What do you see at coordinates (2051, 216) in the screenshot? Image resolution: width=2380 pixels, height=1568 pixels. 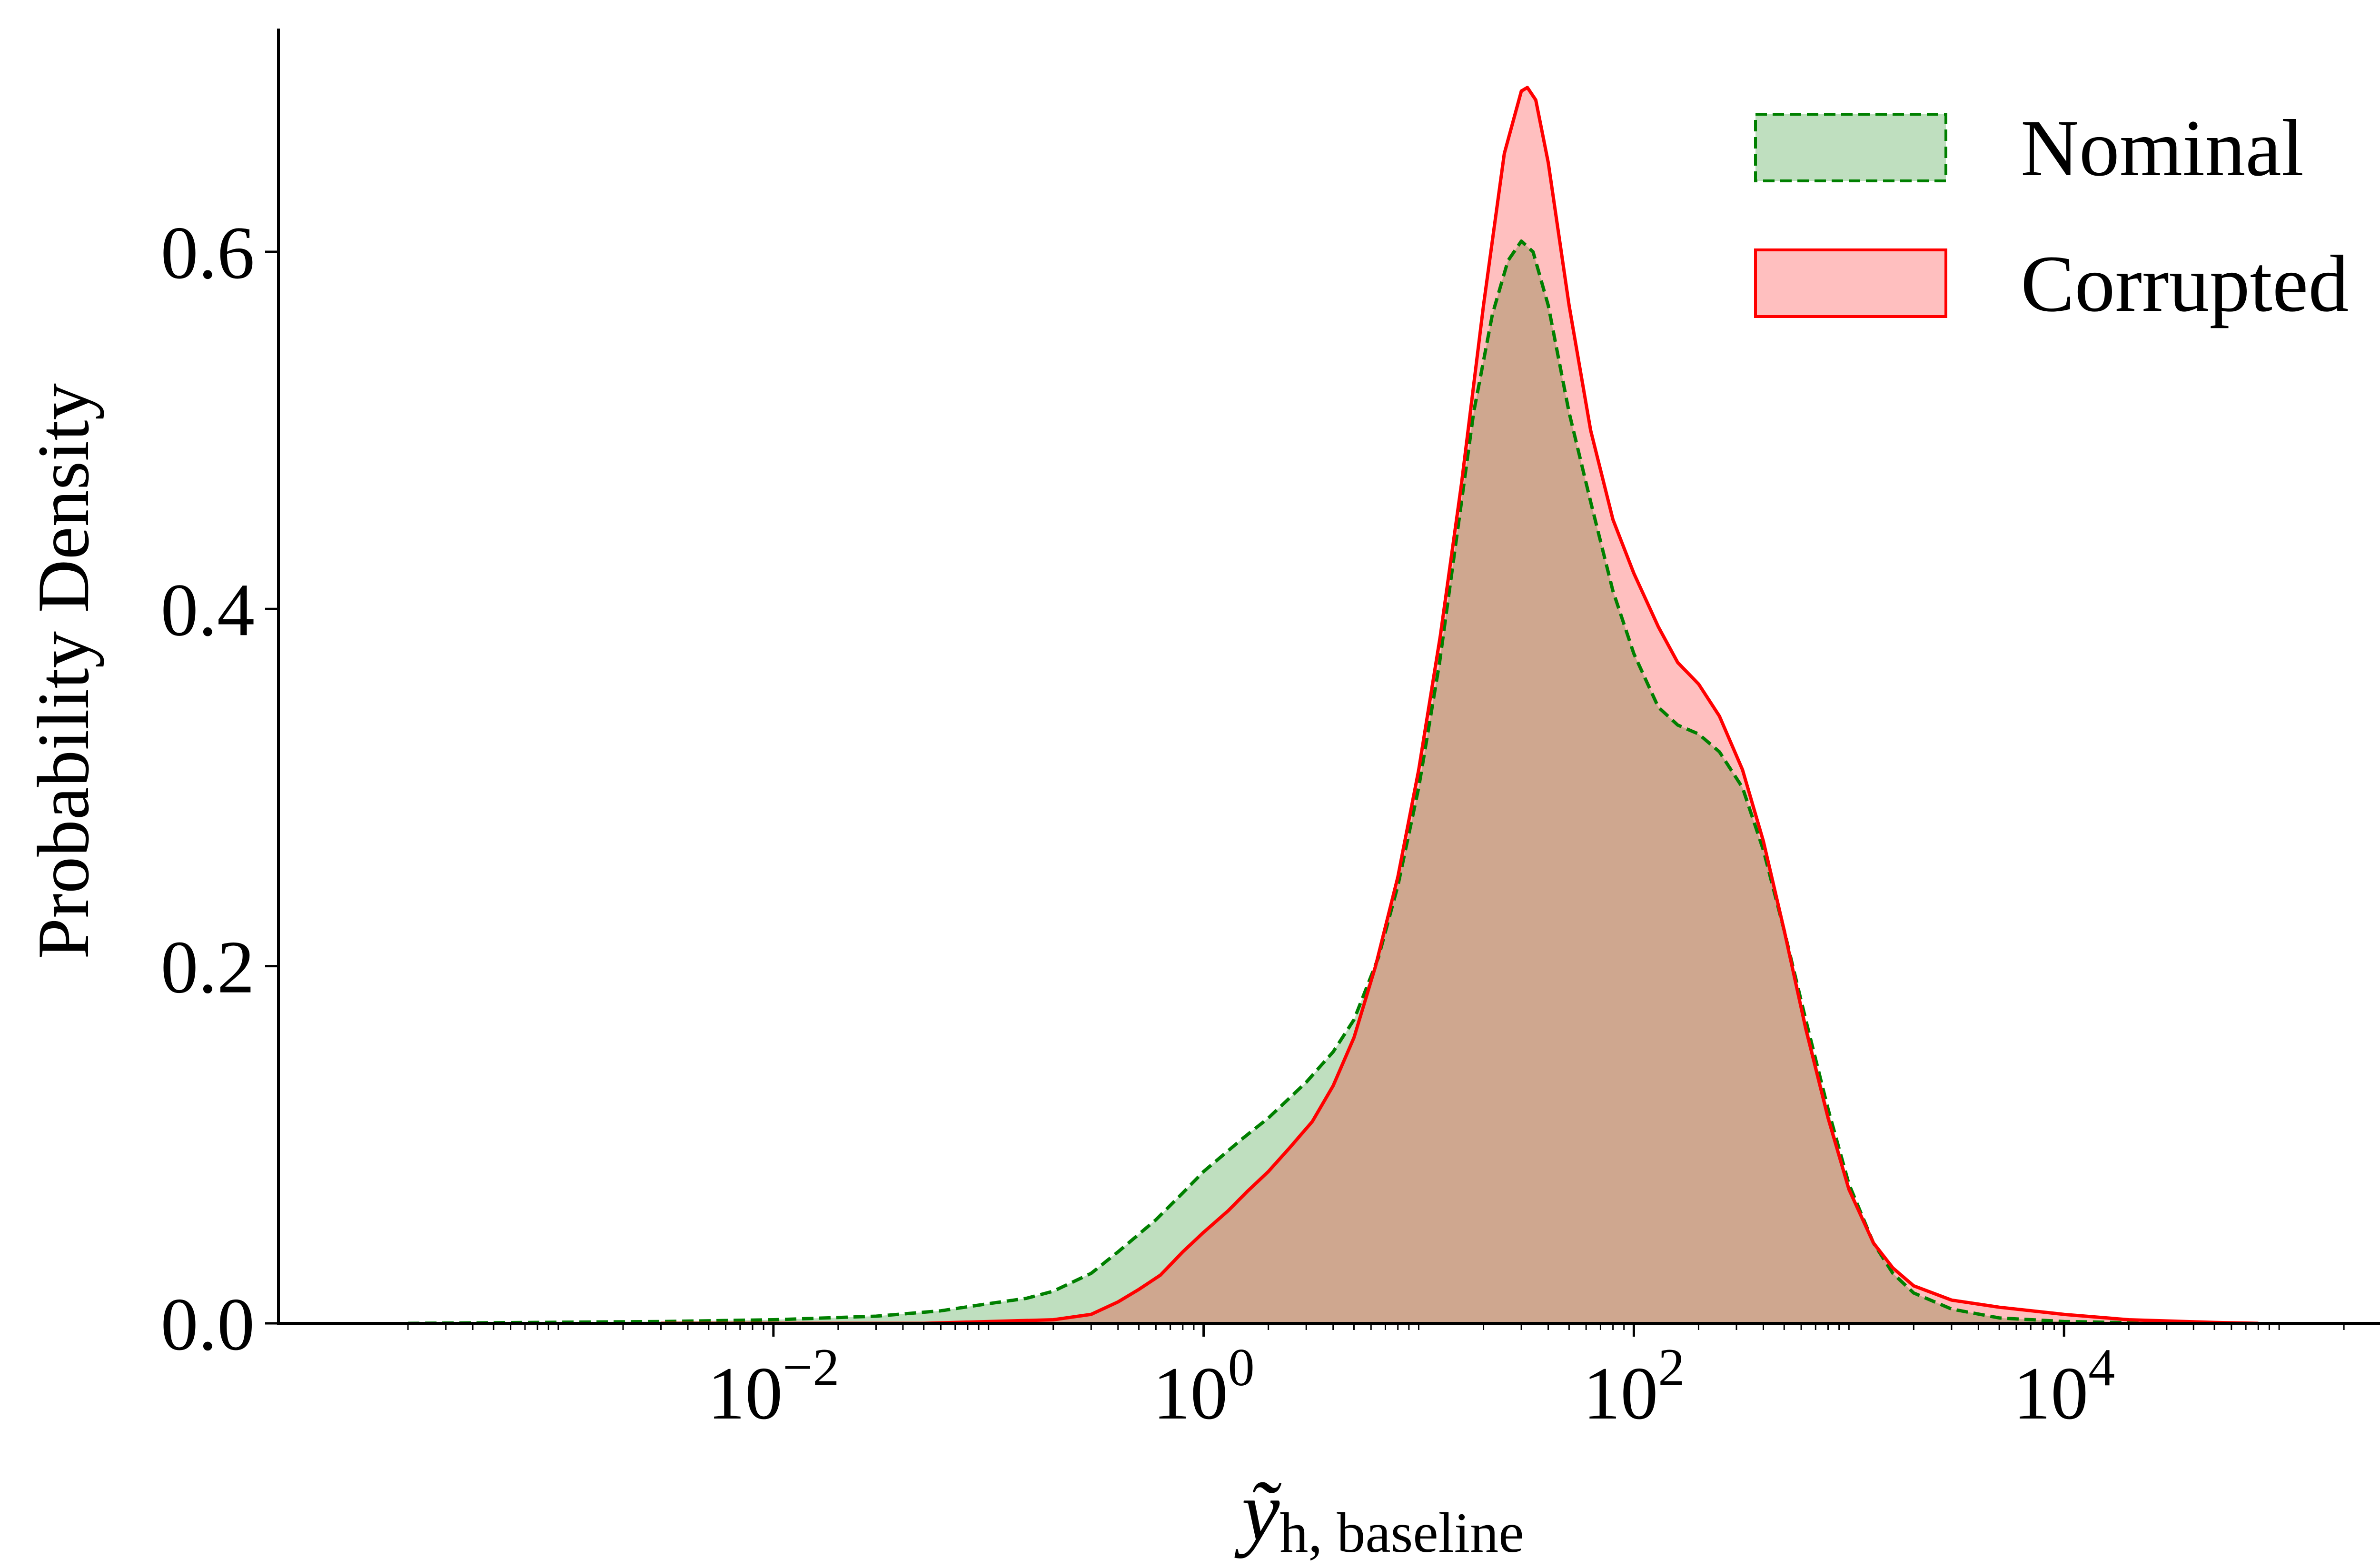 I see `legend: Nominal Corrupted` at bounding box center [2051, 216].